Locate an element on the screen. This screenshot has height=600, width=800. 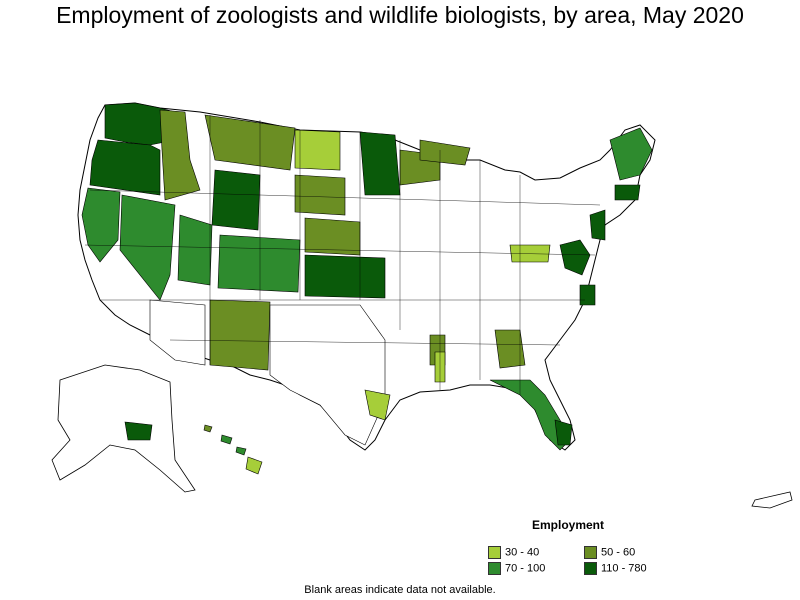
legend-title: Employment is located at coordinates (568, 525).